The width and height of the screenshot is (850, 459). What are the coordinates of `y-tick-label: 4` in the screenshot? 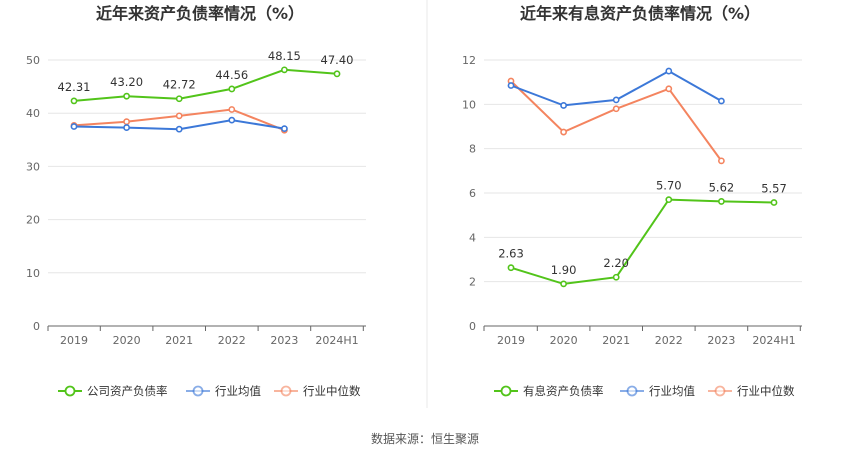 It's located at (472, 237).